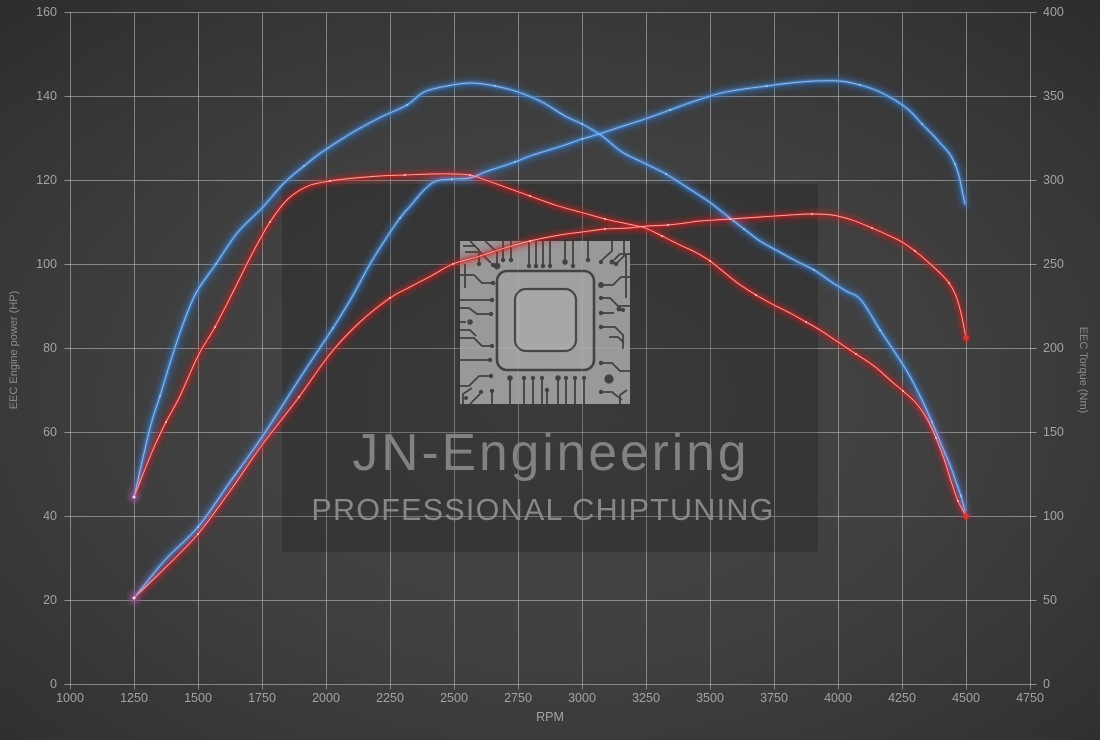 The image size is (1100, 740). What do you see at coordinates (50, 432) in the screenshot?
I see `svg-text: 60` at bounding box center [50, 432].